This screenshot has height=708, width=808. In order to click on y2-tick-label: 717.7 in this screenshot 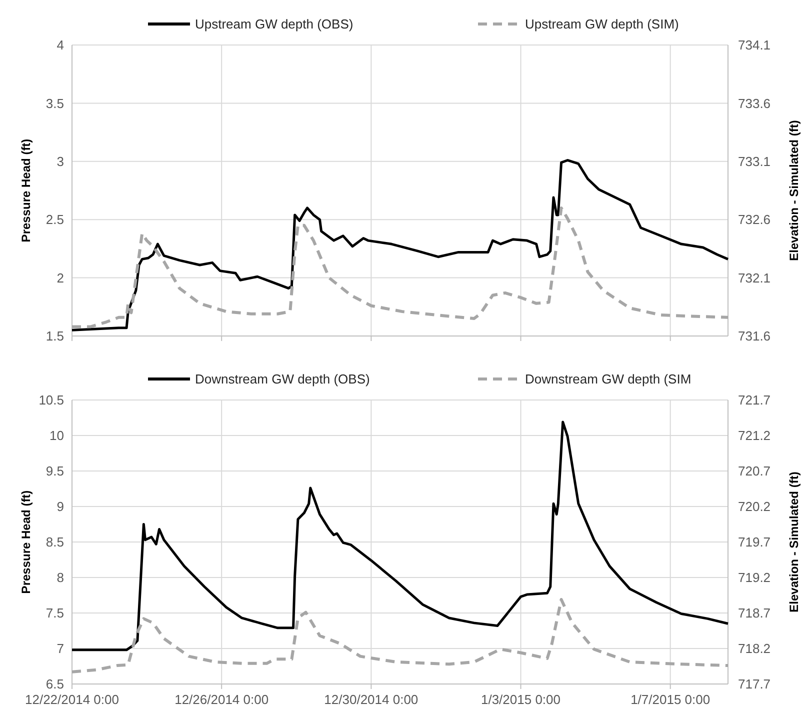, I will do `click(754, 684)`.